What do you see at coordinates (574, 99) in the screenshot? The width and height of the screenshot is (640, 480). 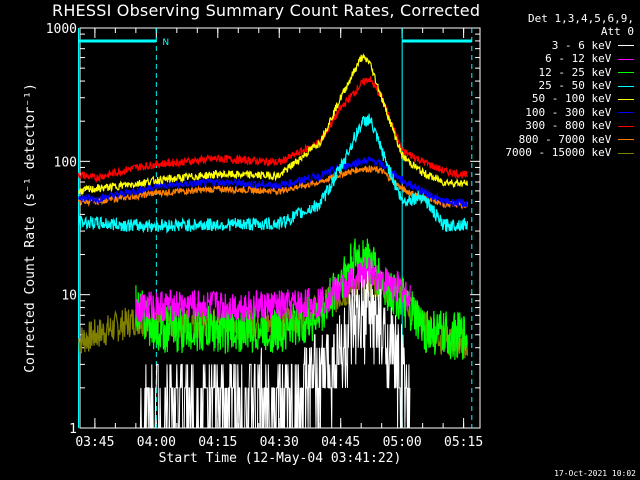 I see `legend-item-label: 50 - 100 keV` at bounding box center [574, 99].